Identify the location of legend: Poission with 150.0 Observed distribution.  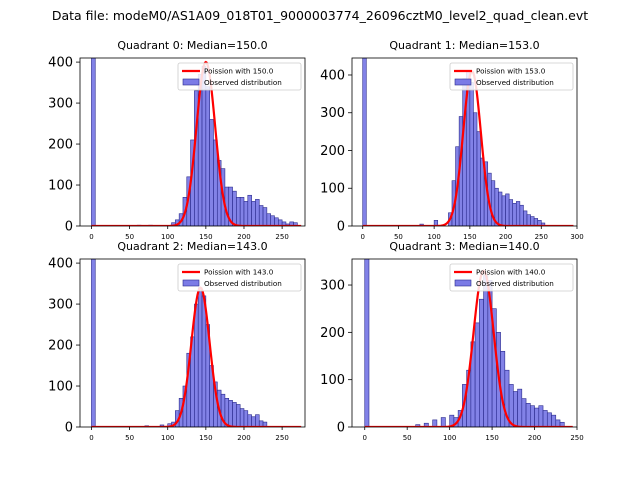
(239, 76).